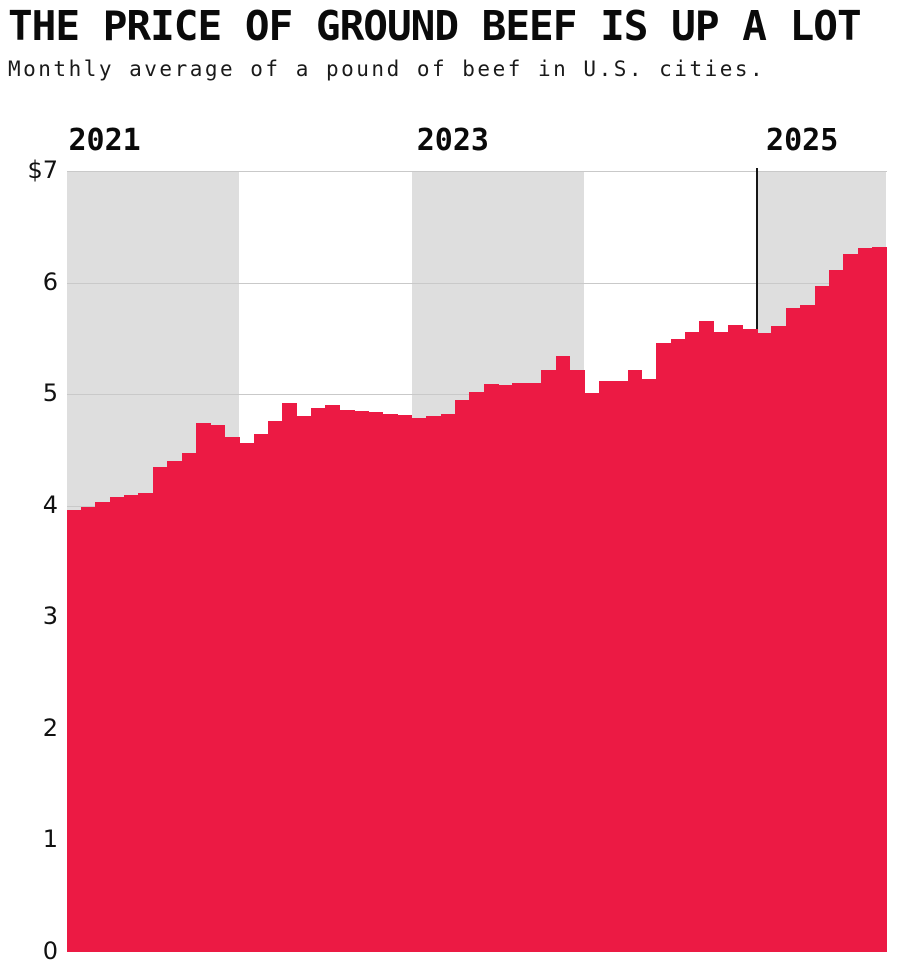  Describe the element at coordinates (104, 140) in the screenshot. I see `x-axis-year-label-2021: 2021` at that location.